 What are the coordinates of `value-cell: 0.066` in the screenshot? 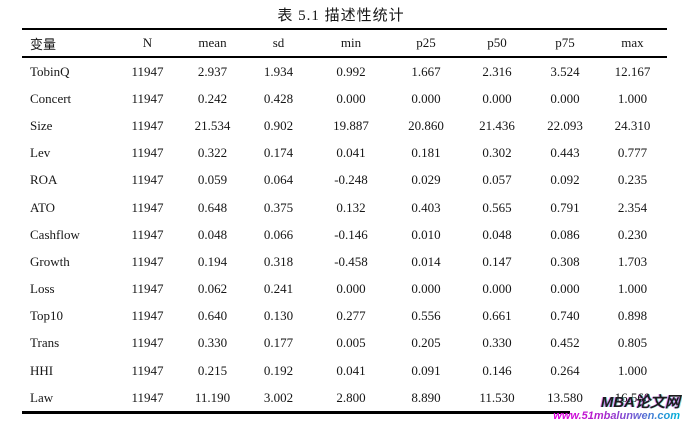 It's located at (278, 234).